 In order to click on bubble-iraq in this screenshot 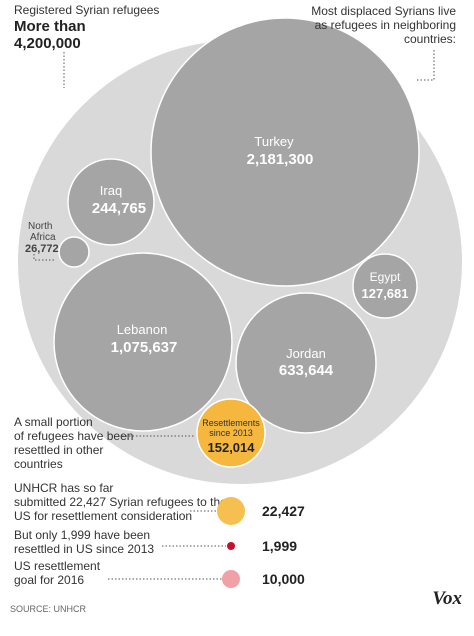, I will do `click(111, 202)`.